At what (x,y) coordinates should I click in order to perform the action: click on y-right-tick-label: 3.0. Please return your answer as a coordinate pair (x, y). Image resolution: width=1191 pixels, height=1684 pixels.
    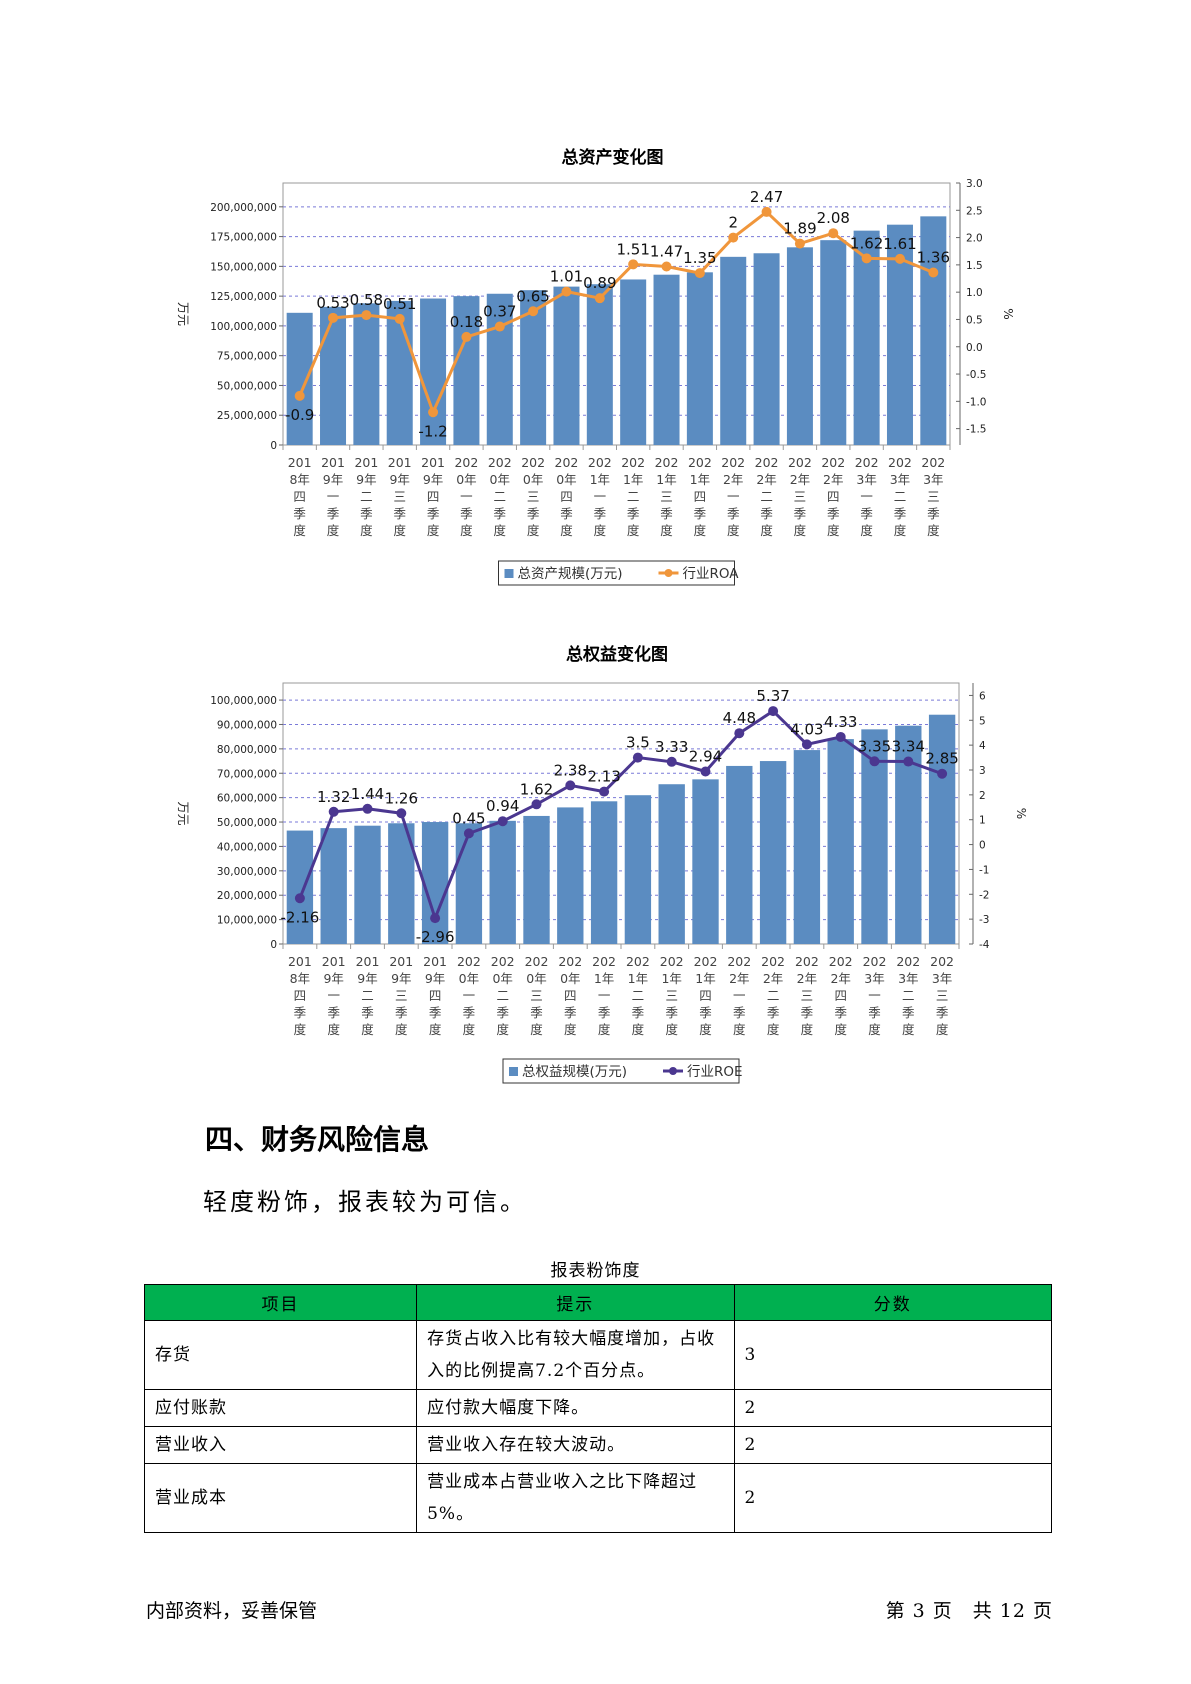
    Looking at the image, I should click on (974, 184).